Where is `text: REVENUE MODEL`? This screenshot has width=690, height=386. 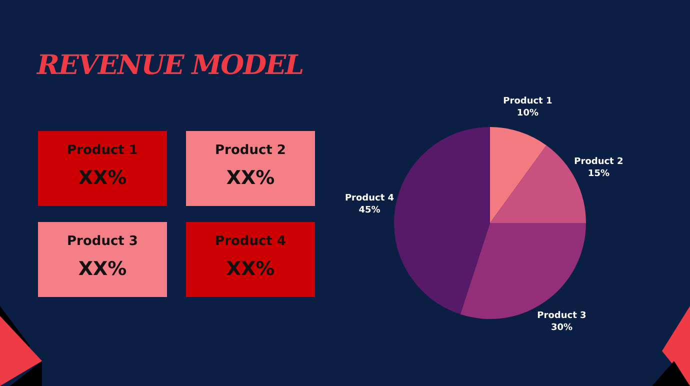
text: REVENUE MODEL is located at coordinates (170, 65).